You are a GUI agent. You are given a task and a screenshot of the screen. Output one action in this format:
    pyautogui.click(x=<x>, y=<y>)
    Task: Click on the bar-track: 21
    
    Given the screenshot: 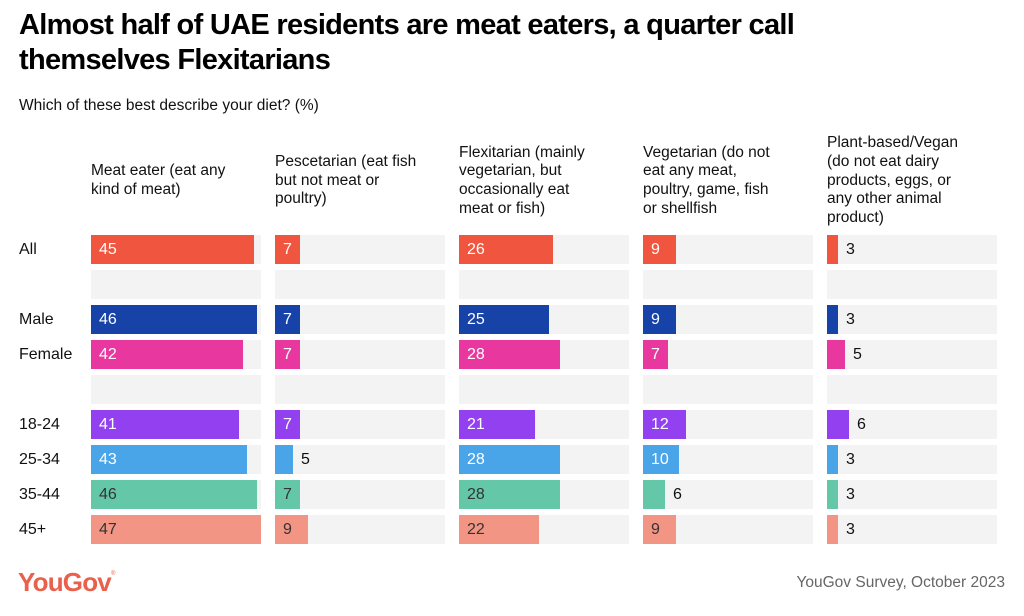 What is the action you would take?
    pyautogui.click(x=544, y=424)
    